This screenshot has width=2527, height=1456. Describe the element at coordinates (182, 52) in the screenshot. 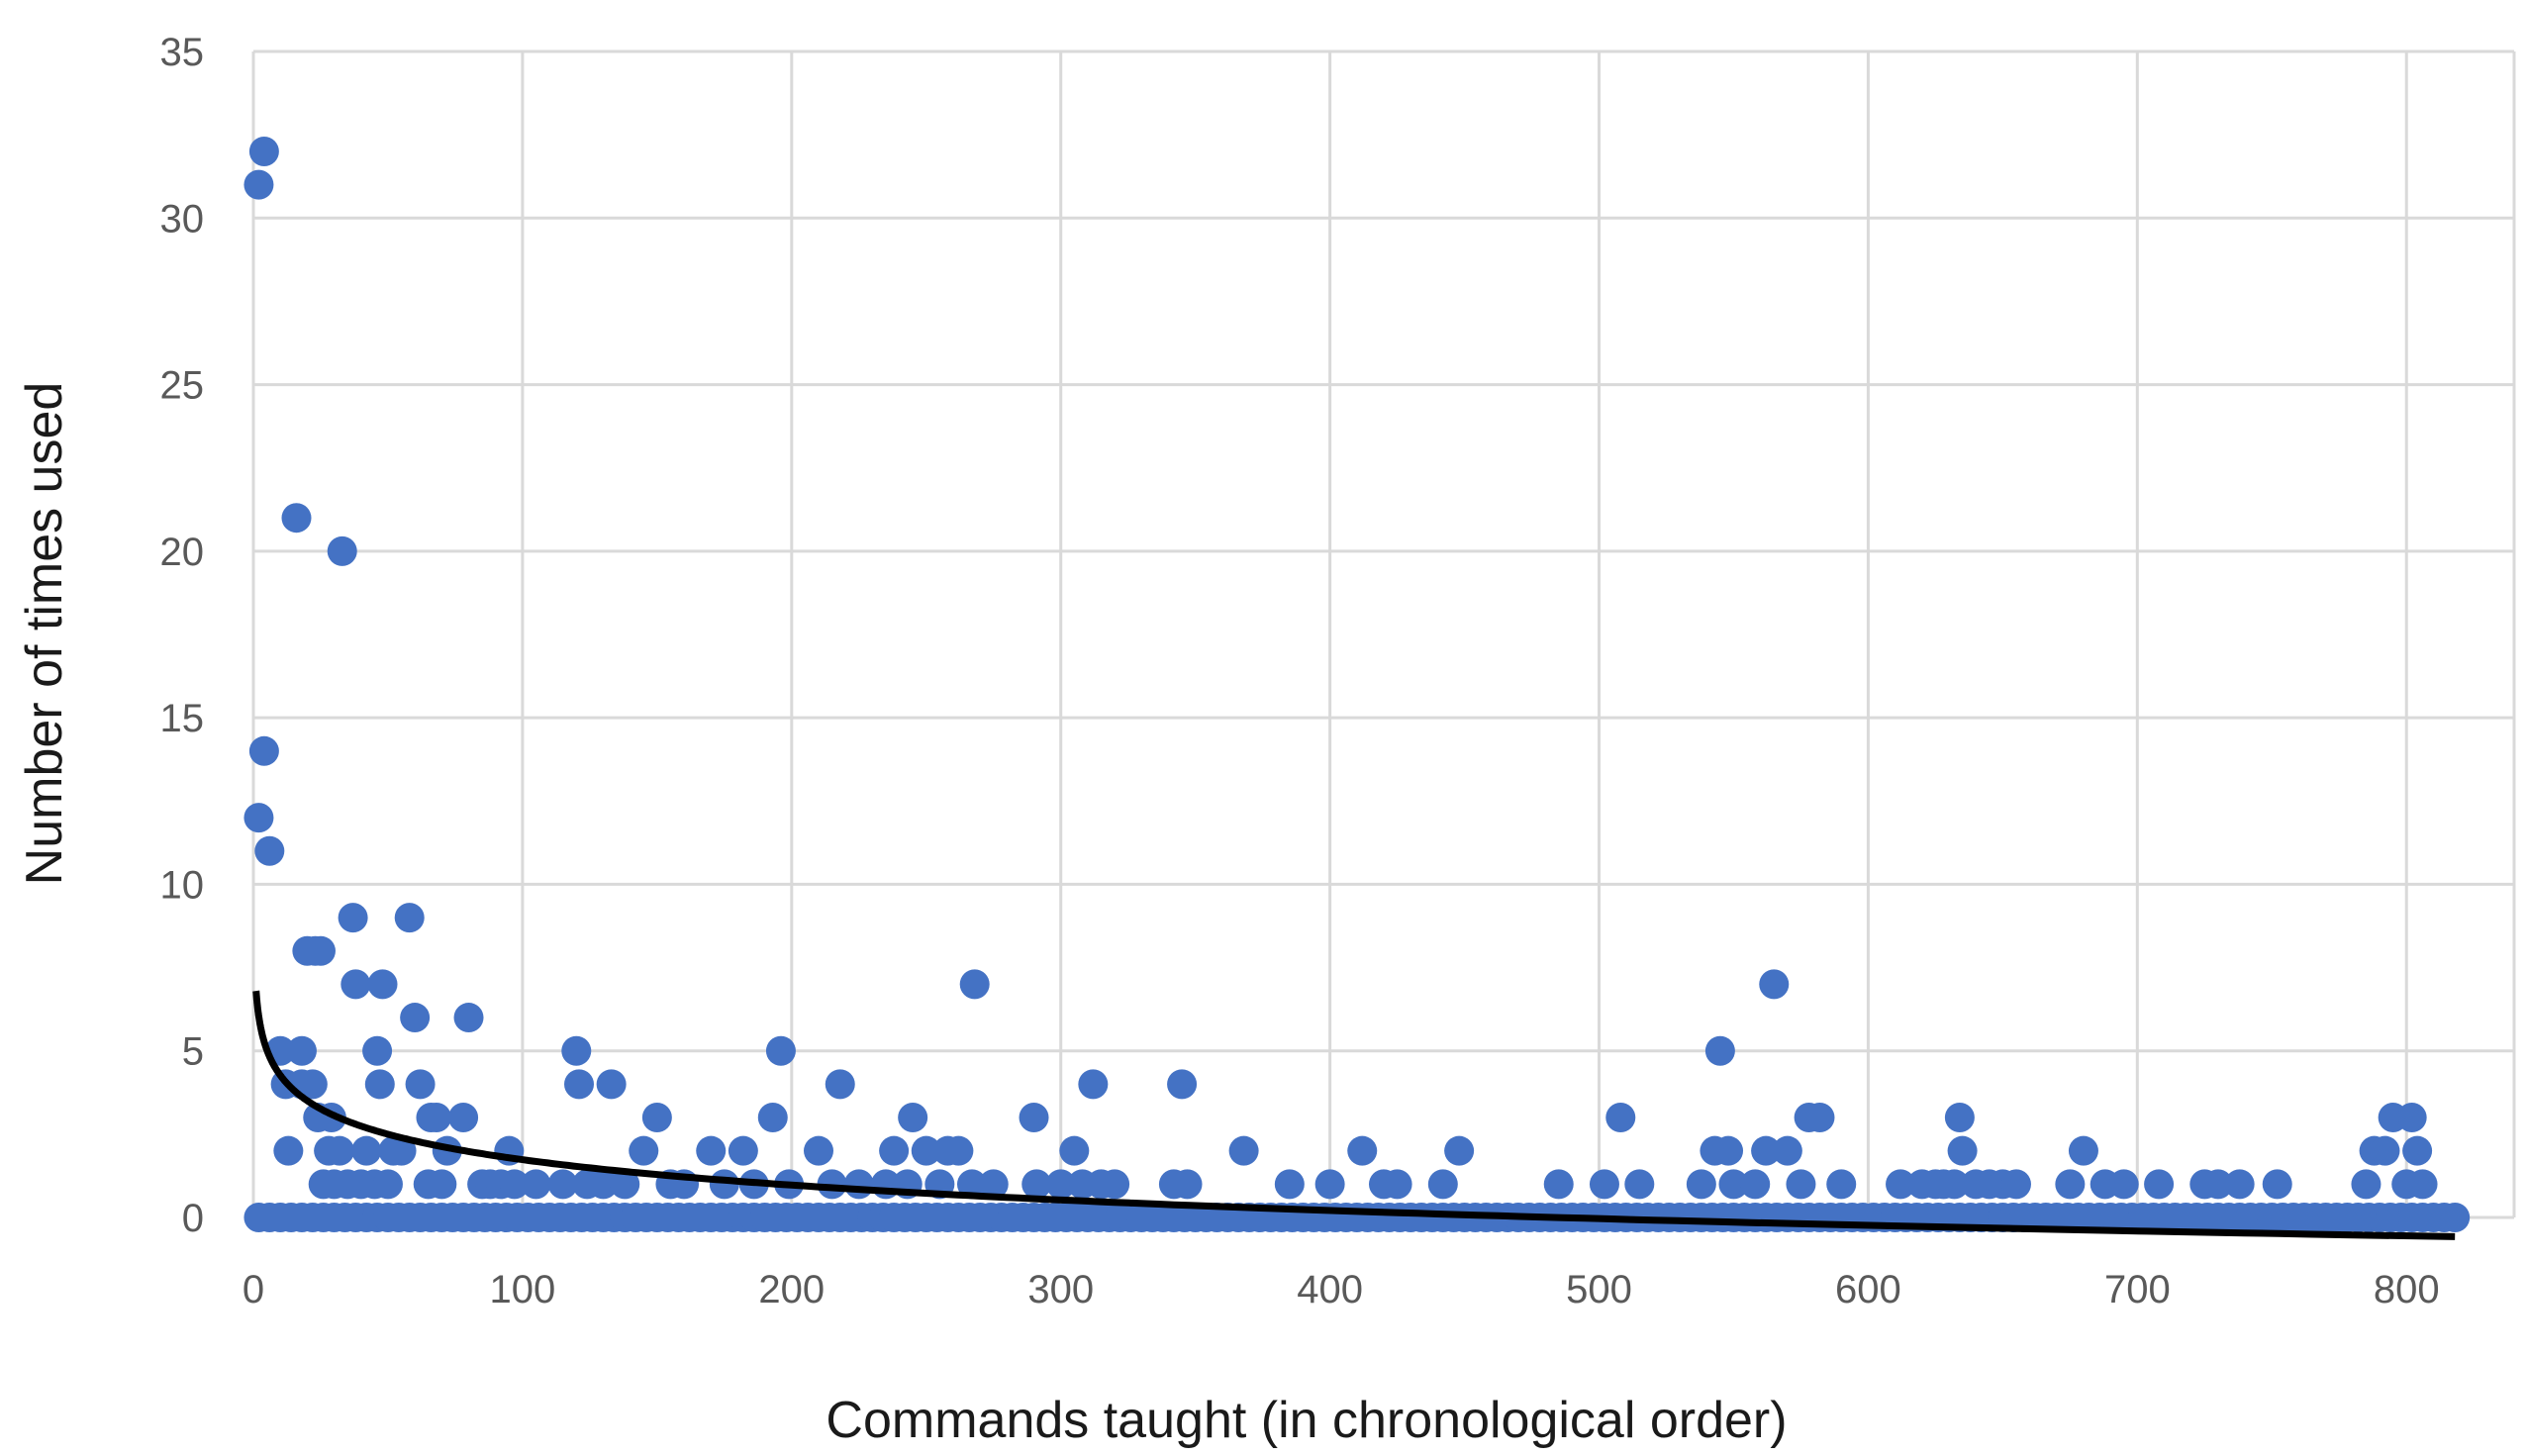

I see `y-tick-label: 35` at that location.